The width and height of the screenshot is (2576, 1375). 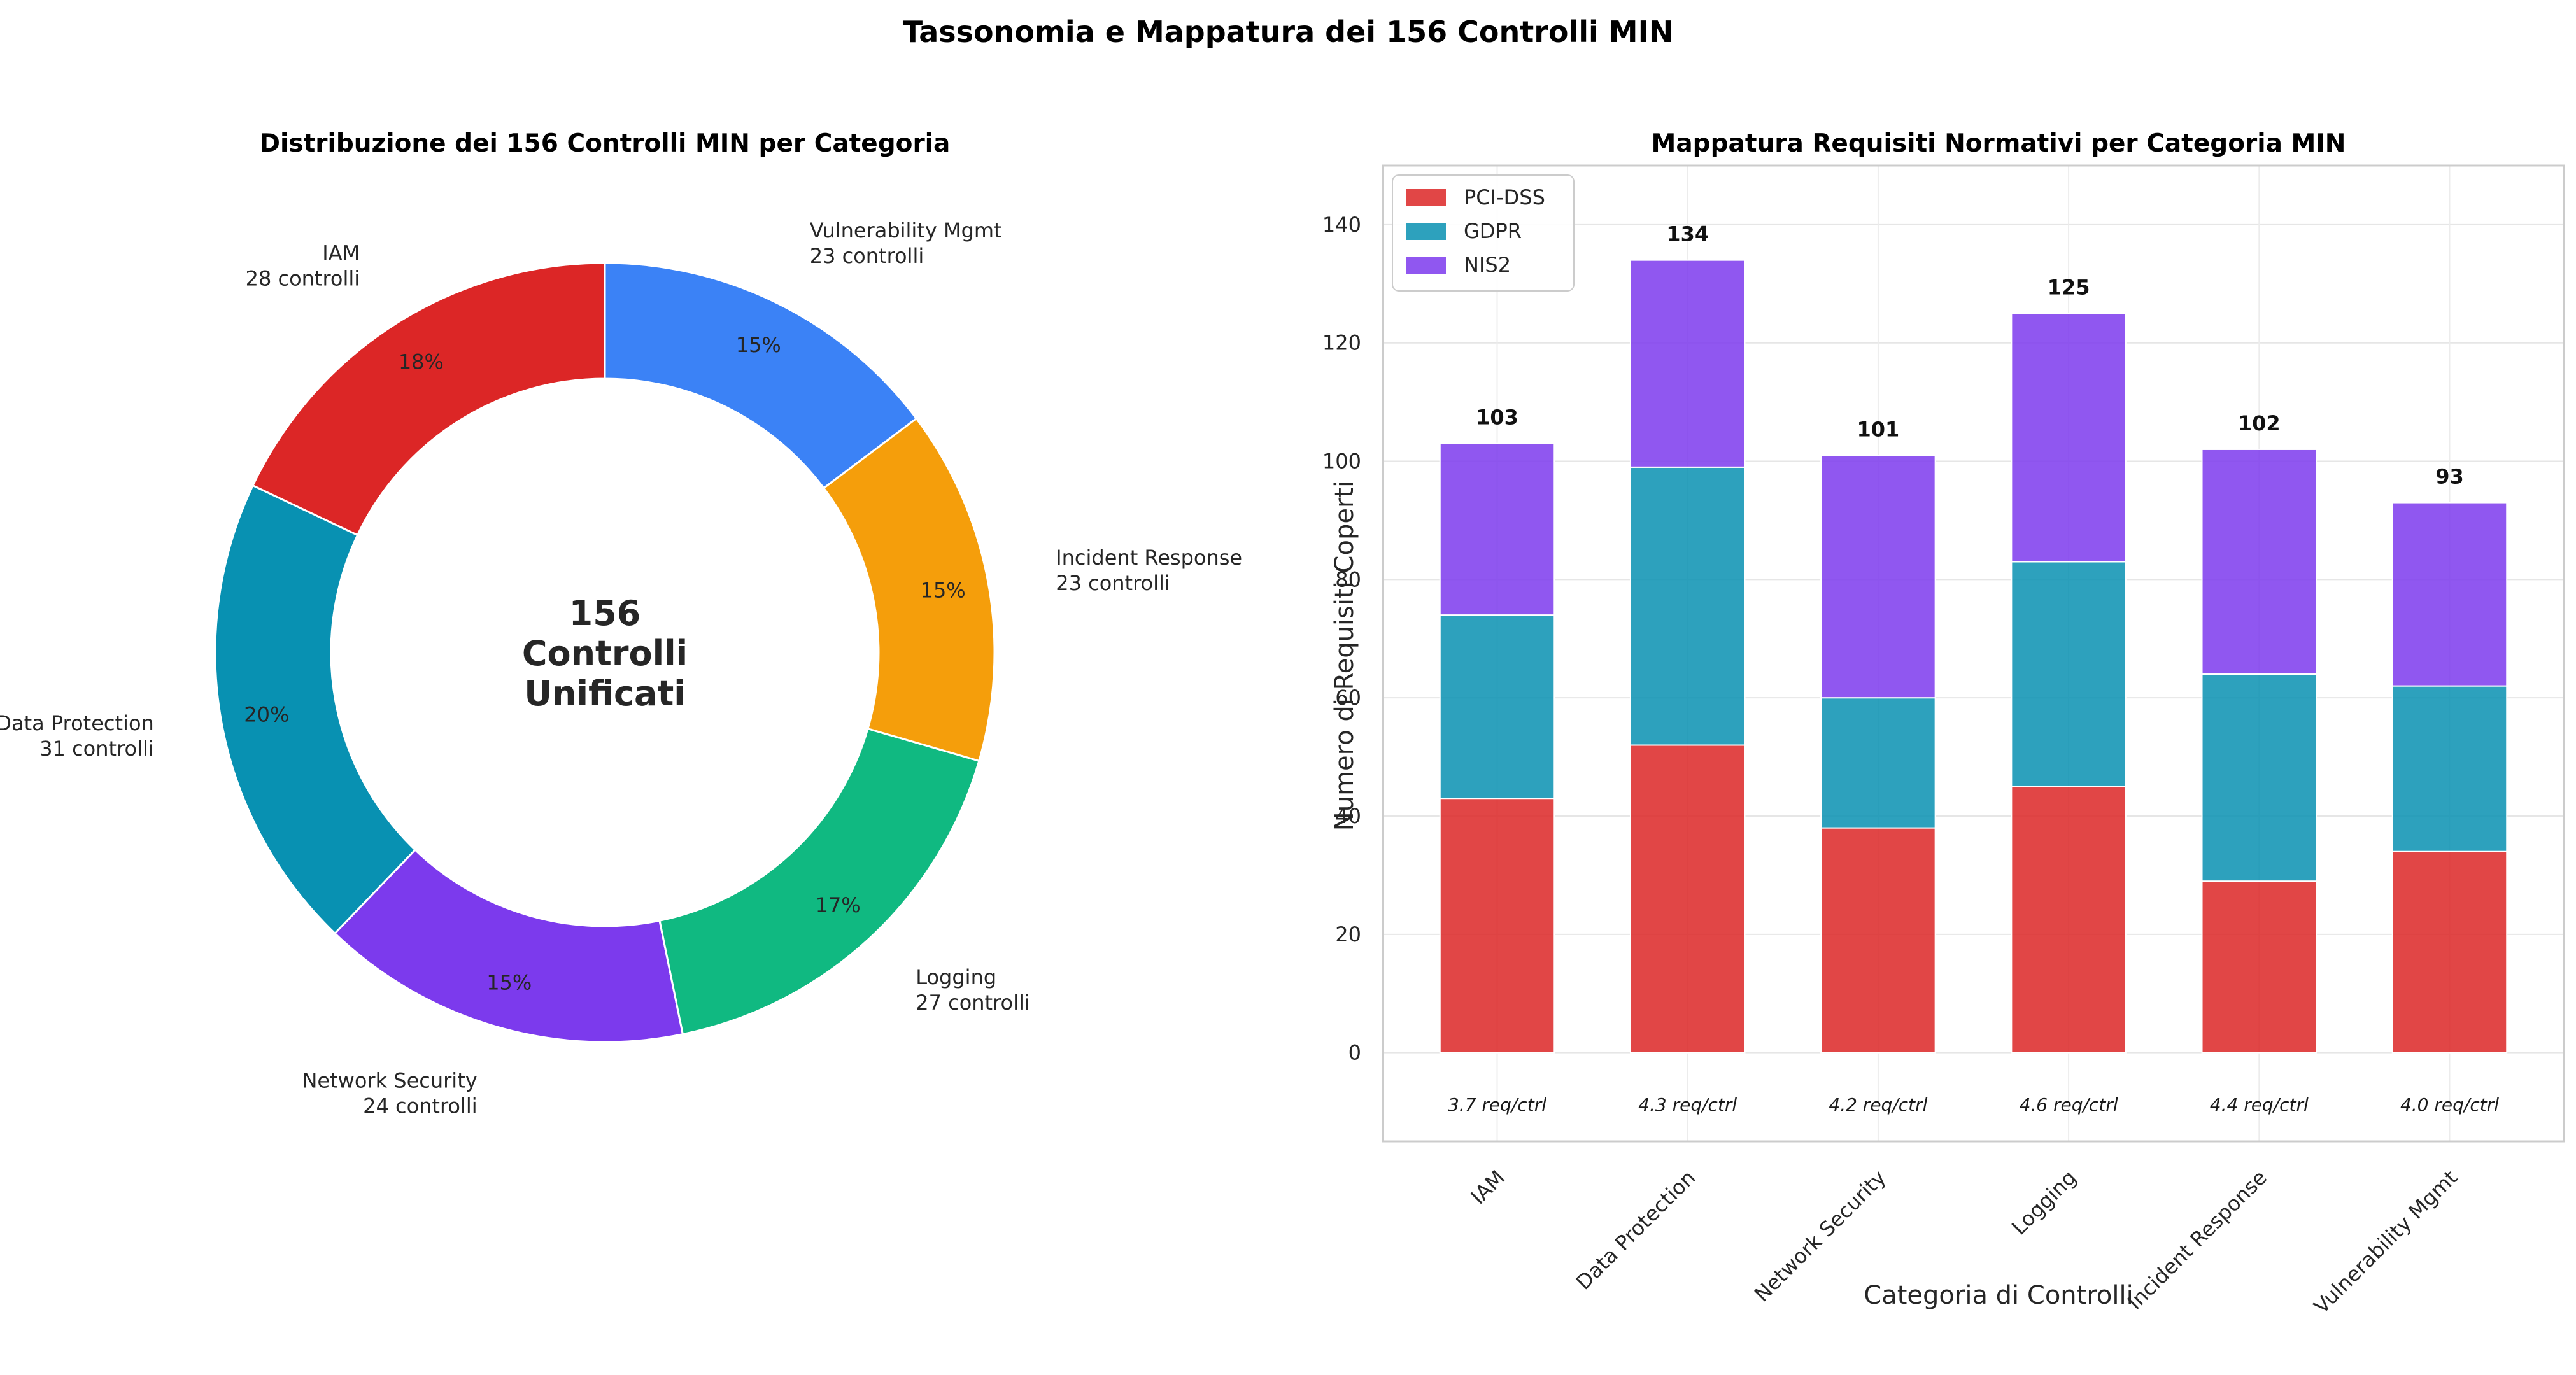 I want to click on donut-label-logging: Logging 27 controlli, so click(x=973, y=990).